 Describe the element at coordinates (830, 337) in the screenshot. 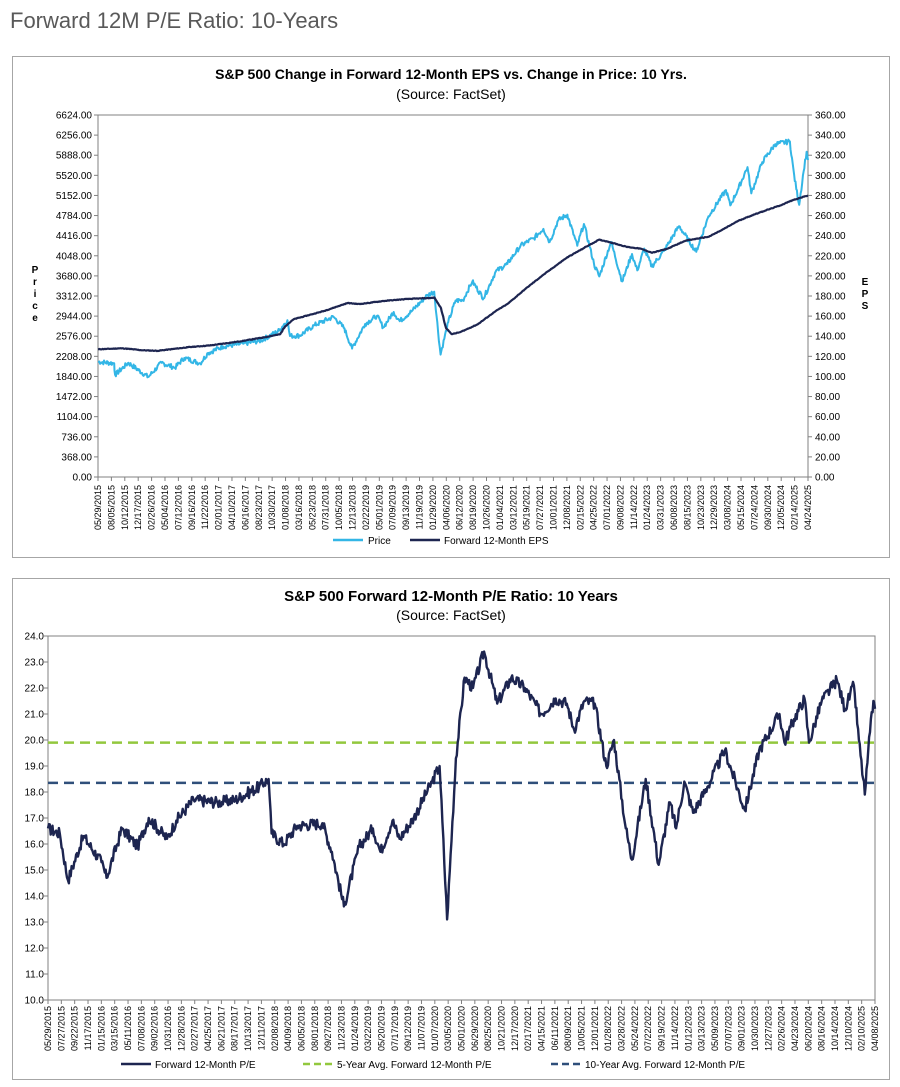

I see `right-tick-label: 140.00` at that location.